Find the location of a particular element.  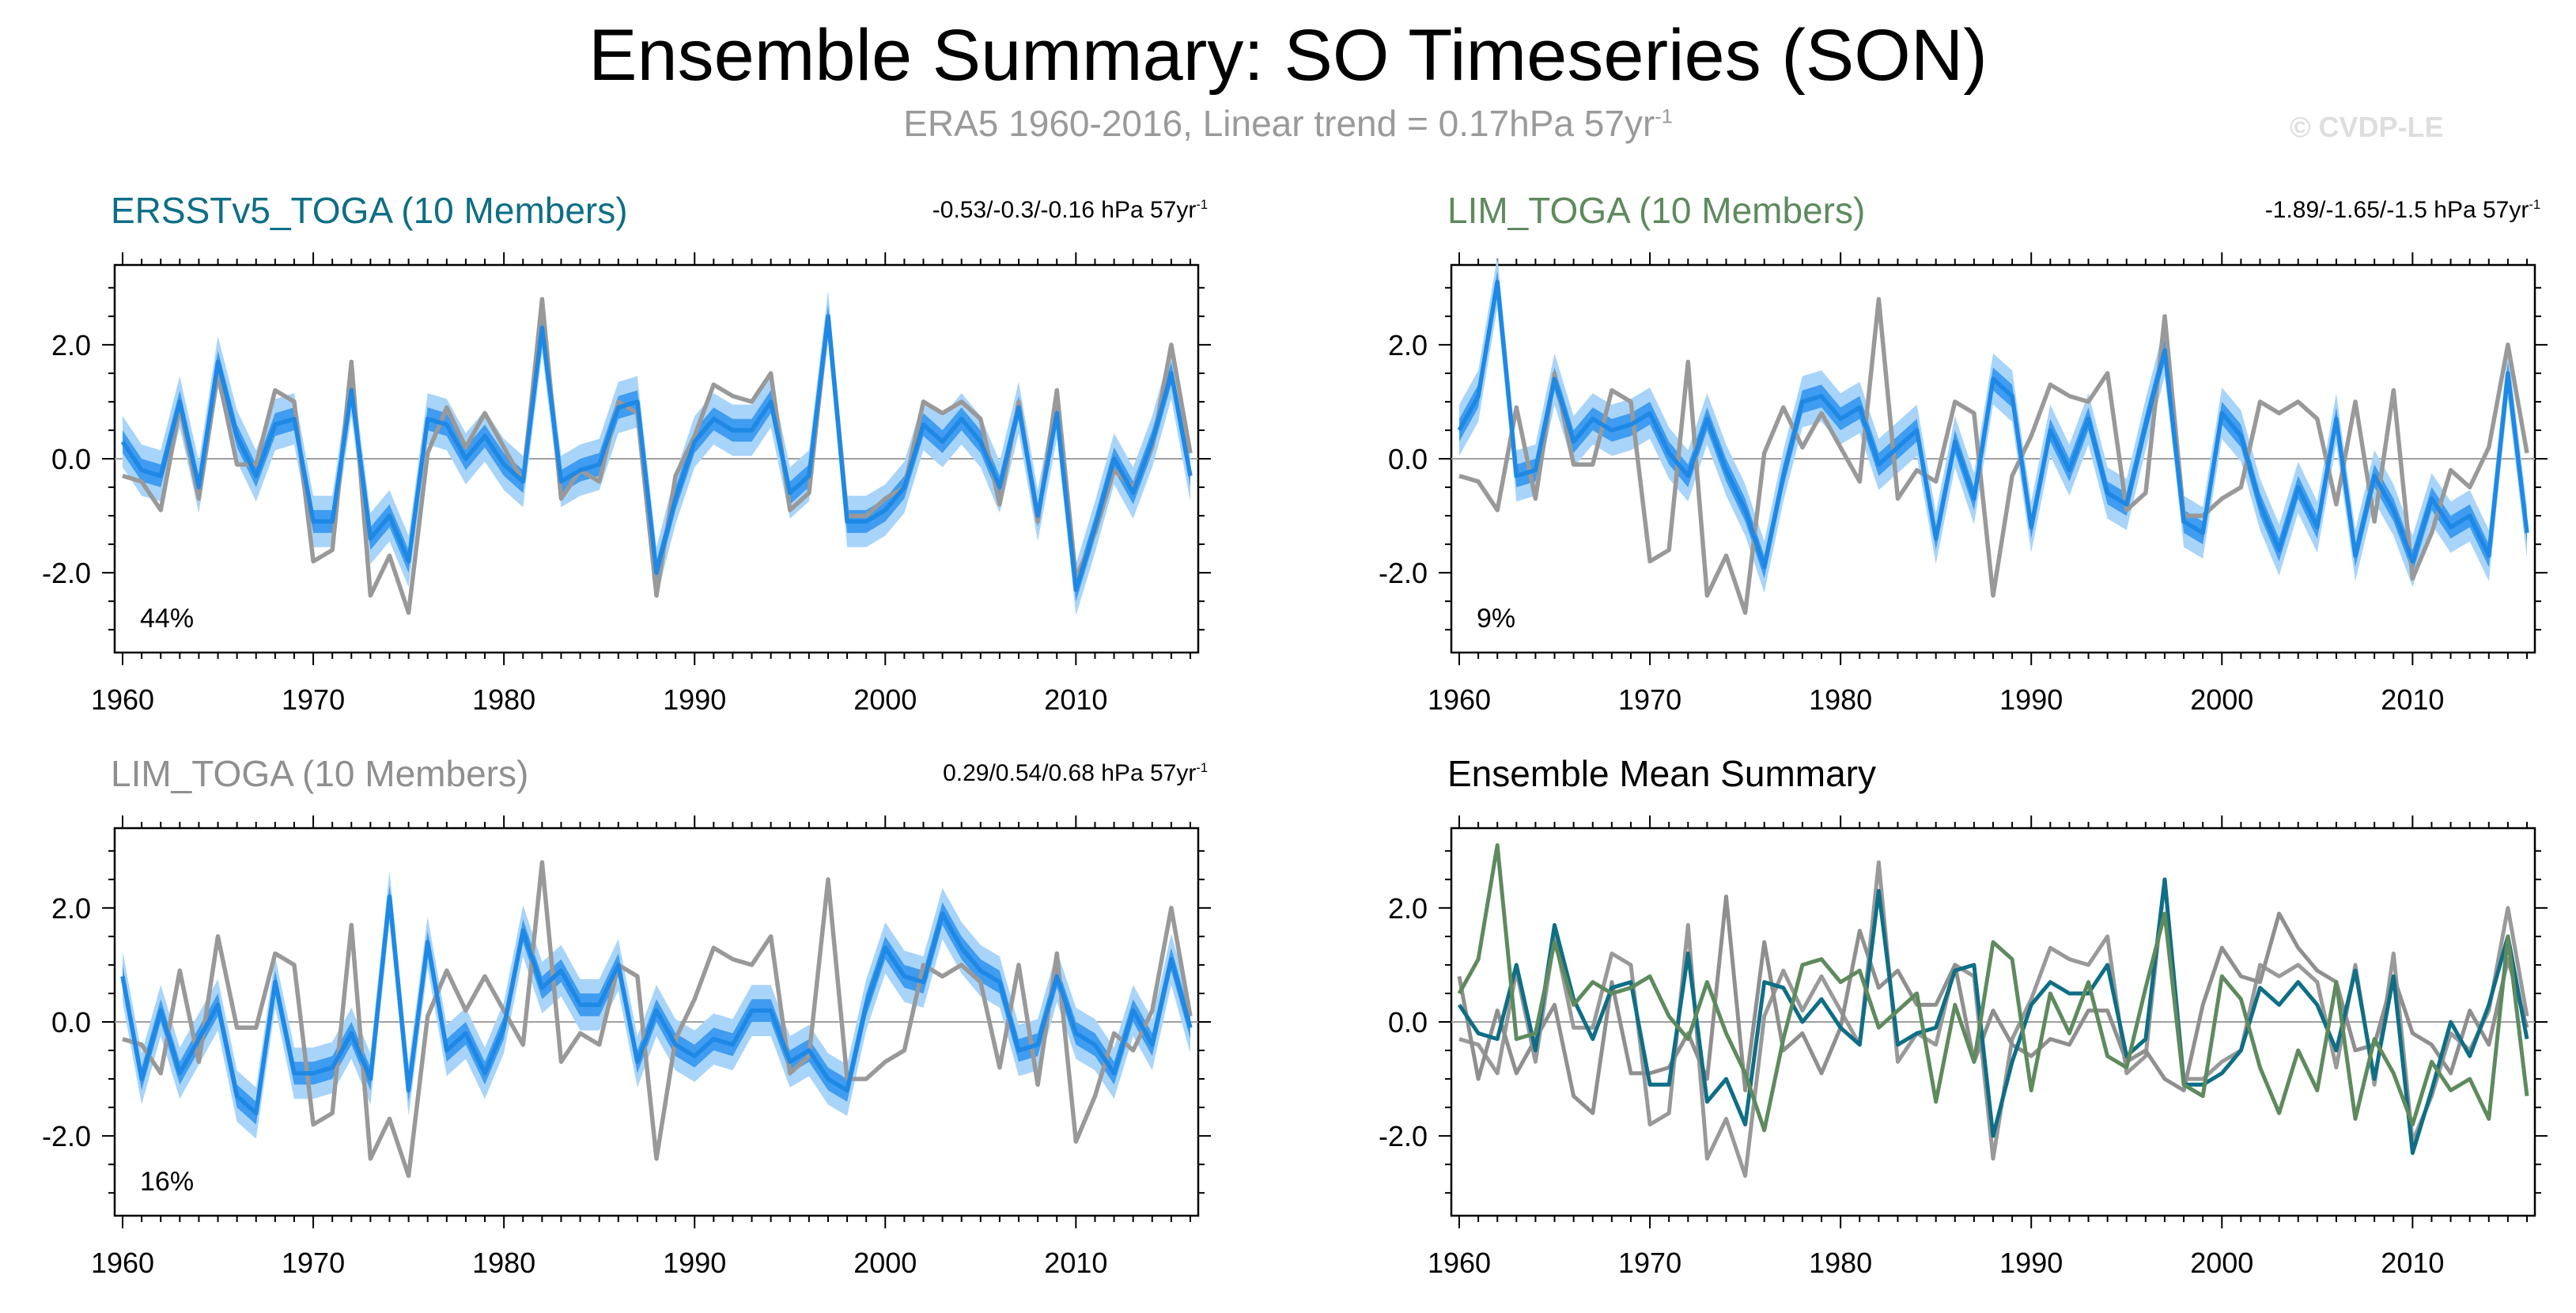

panel-1-ensemble-mean-line is located at coordinates (656, 453).